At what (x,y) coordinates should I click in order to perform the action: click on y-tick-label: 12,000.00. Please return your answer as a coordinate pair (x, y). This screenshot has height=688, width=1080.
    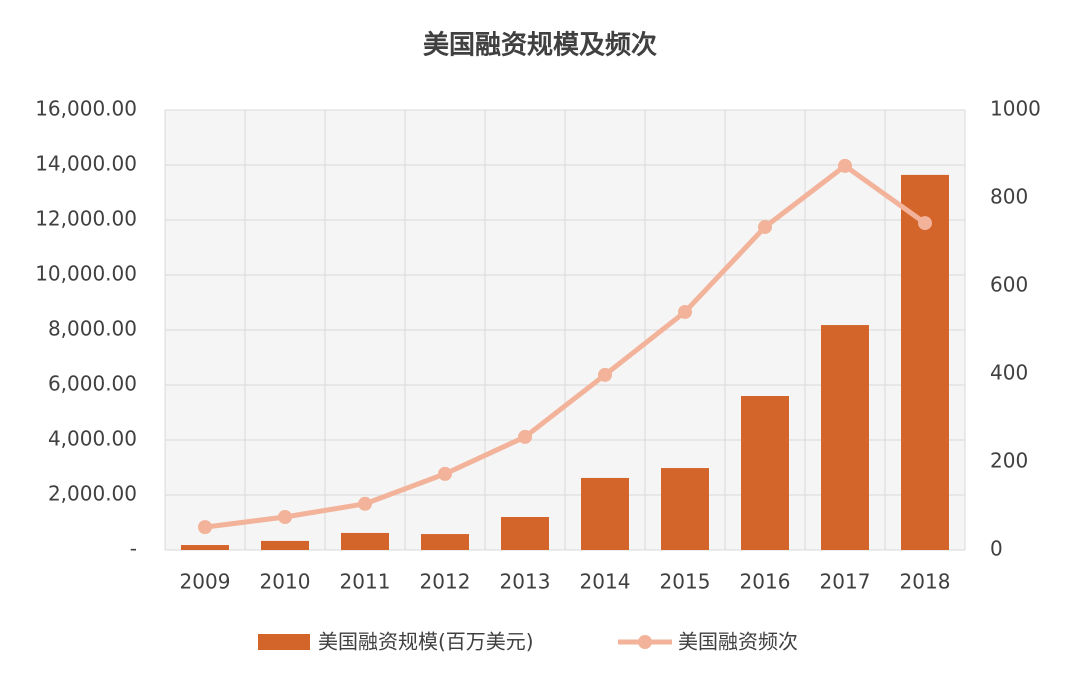
    Looking at the image, I should click on (86, 219).